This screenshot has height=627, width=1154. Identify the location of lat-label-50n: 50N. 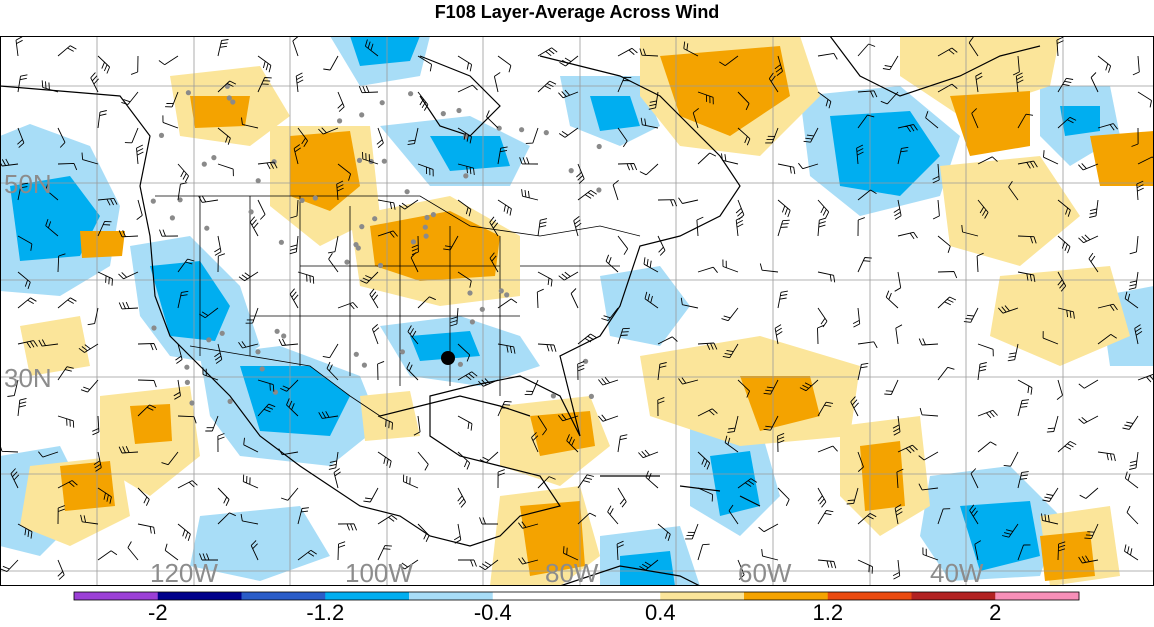
(28, 184).